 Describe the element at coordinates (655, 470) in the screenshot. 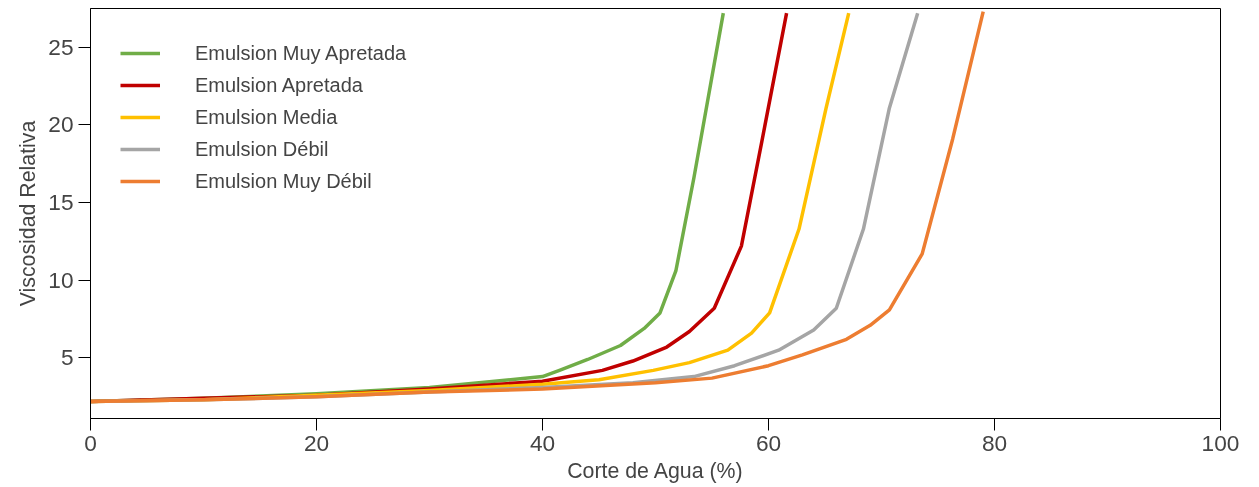

I see `x-axis-title: Corte de Agua (%)` at that location.